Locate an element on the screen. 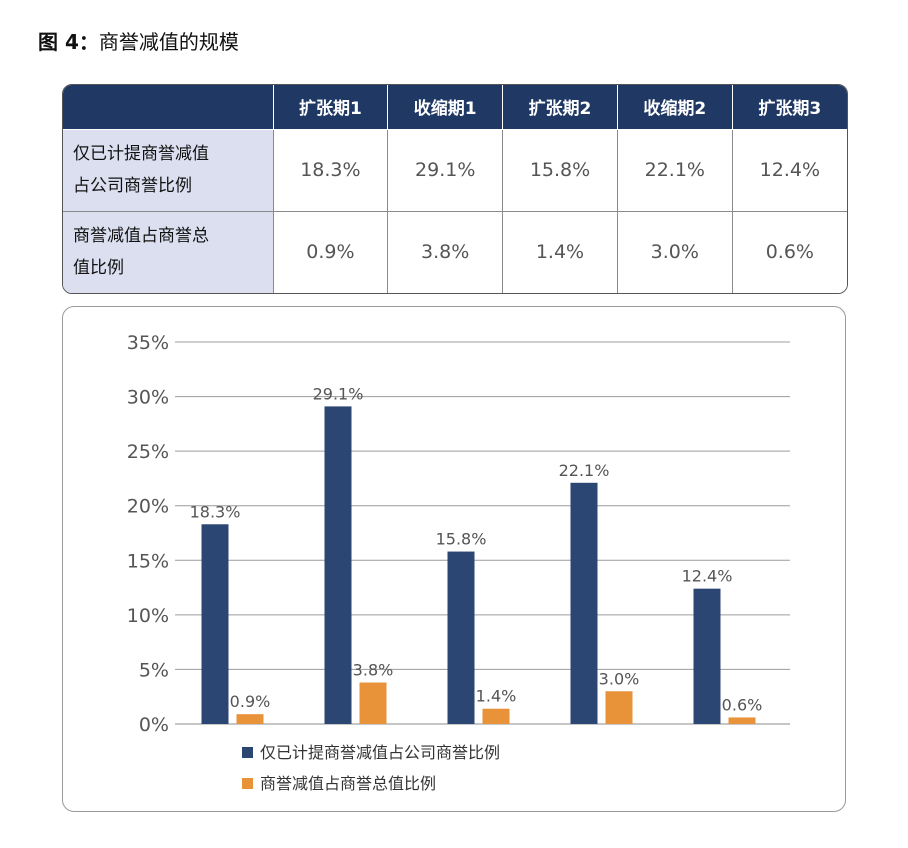  table-cell: 1.4% is located at coordinates (560, 251).